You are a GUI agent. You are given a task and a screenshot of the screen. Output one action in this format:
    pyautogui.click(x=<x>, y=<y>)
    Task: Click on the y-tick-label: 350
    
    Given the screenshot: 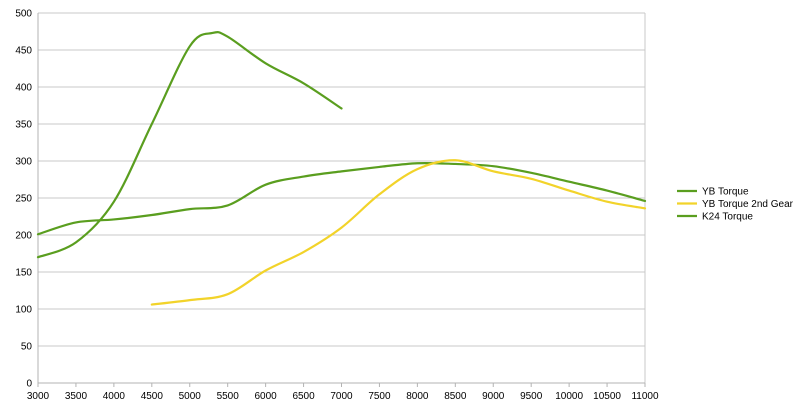 What is the action you would take?
    pyautogui.click(x=23, y=125)
    